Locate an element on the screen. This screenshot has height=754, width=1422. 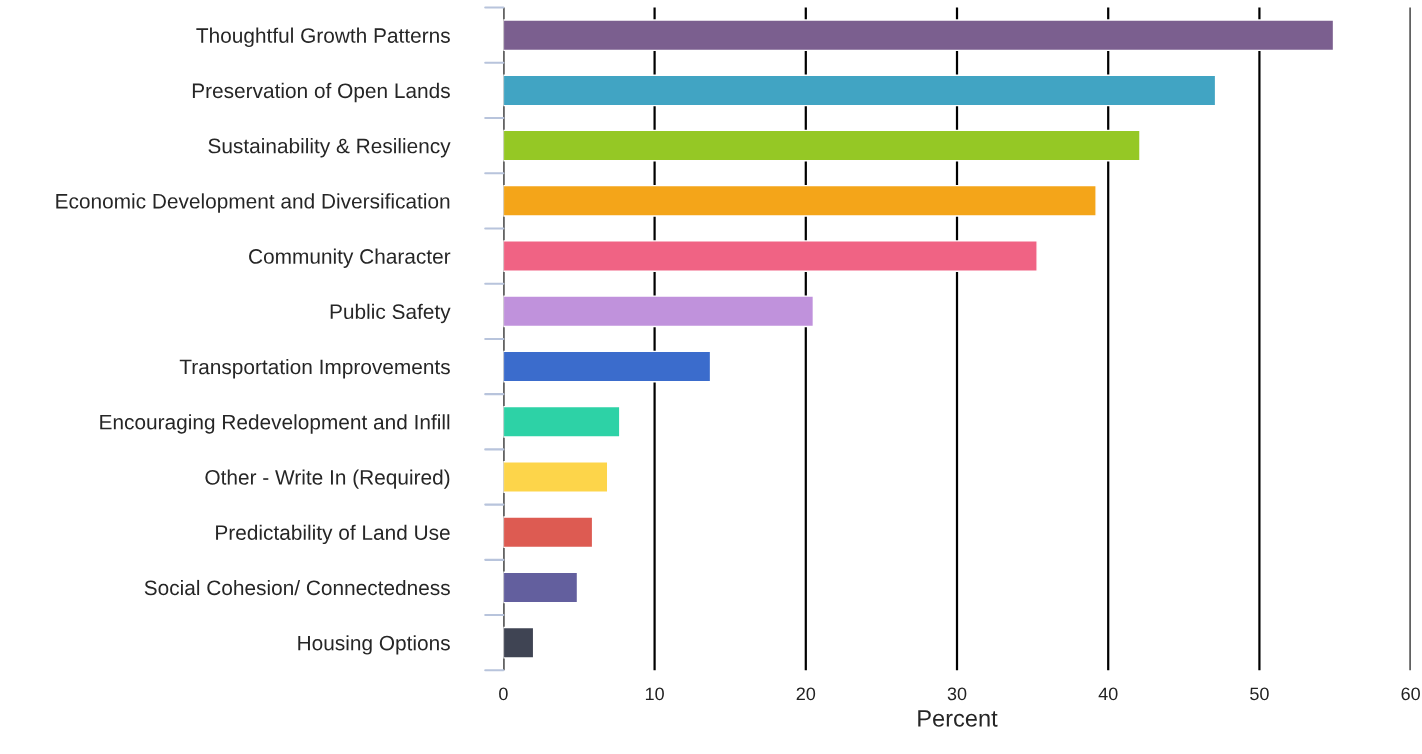
x-tick-label: 60 is located at coordinates (1410, 694).